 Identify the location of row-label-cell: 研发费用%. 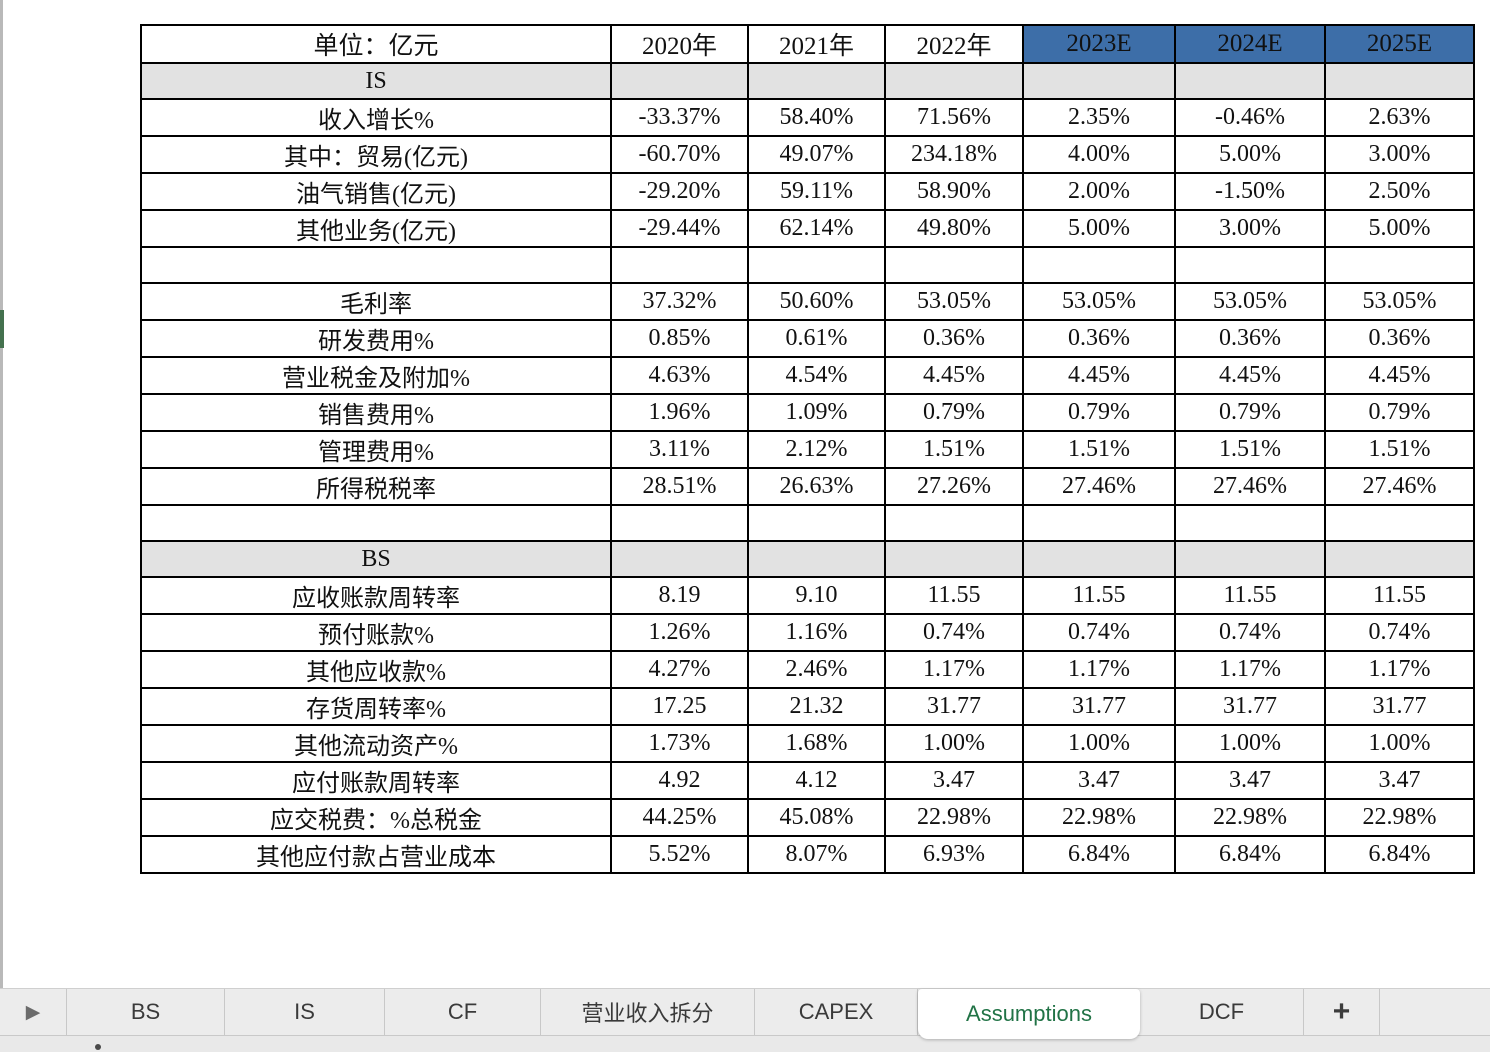
(376, 338).